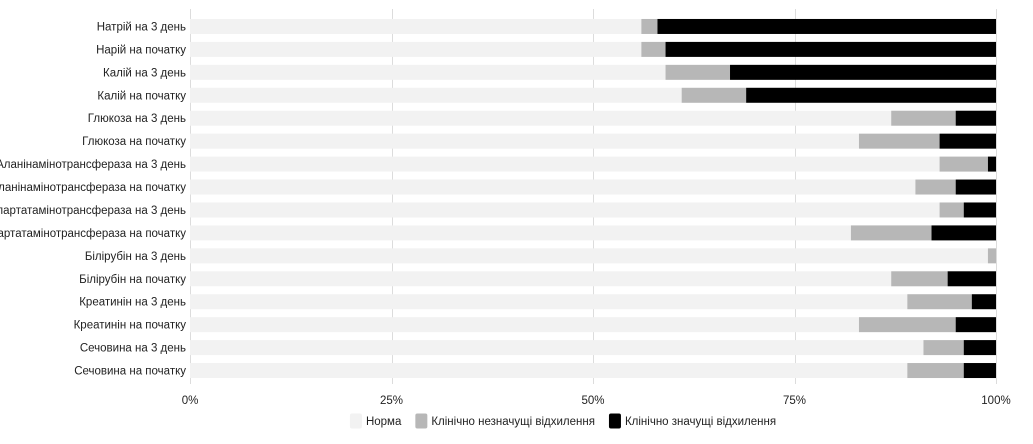 Image resolution: width=1033 pixels, height=444 pixels. I want to click on category-label: Аланінамінотрансфераза на початку, so click(93, 188).